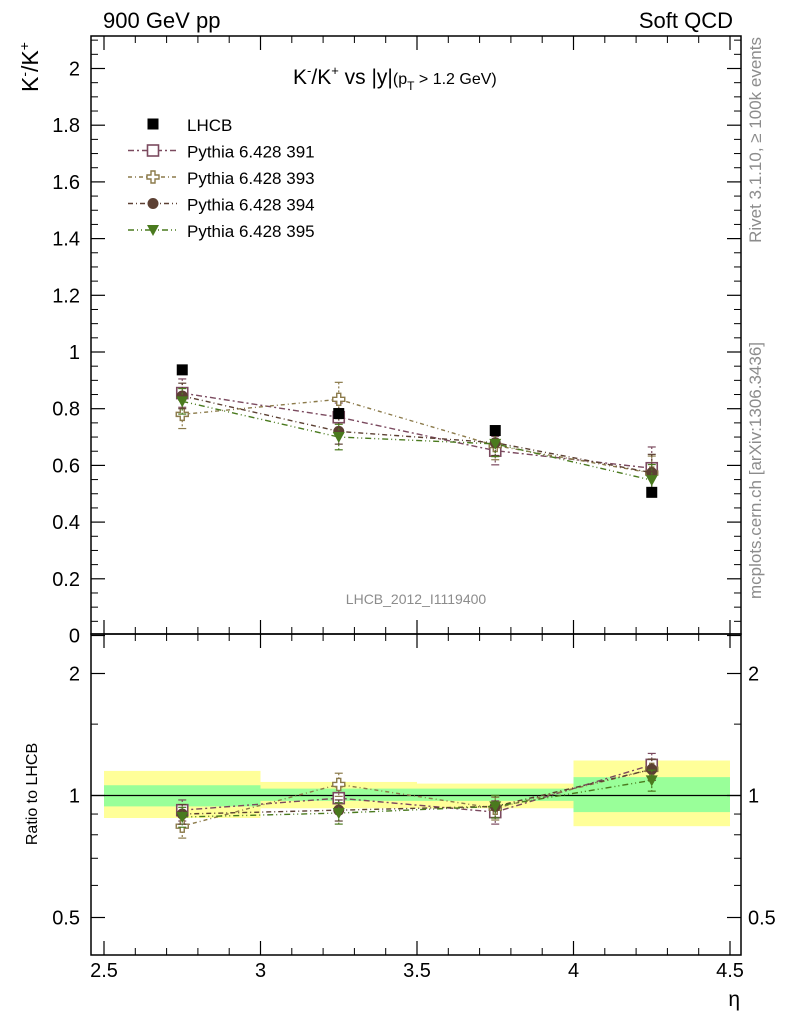 Image resolution: width=786 pixels, height=1024 pixels. I want to click on ratio-ytick-label-left: 2, so click(74, 675).